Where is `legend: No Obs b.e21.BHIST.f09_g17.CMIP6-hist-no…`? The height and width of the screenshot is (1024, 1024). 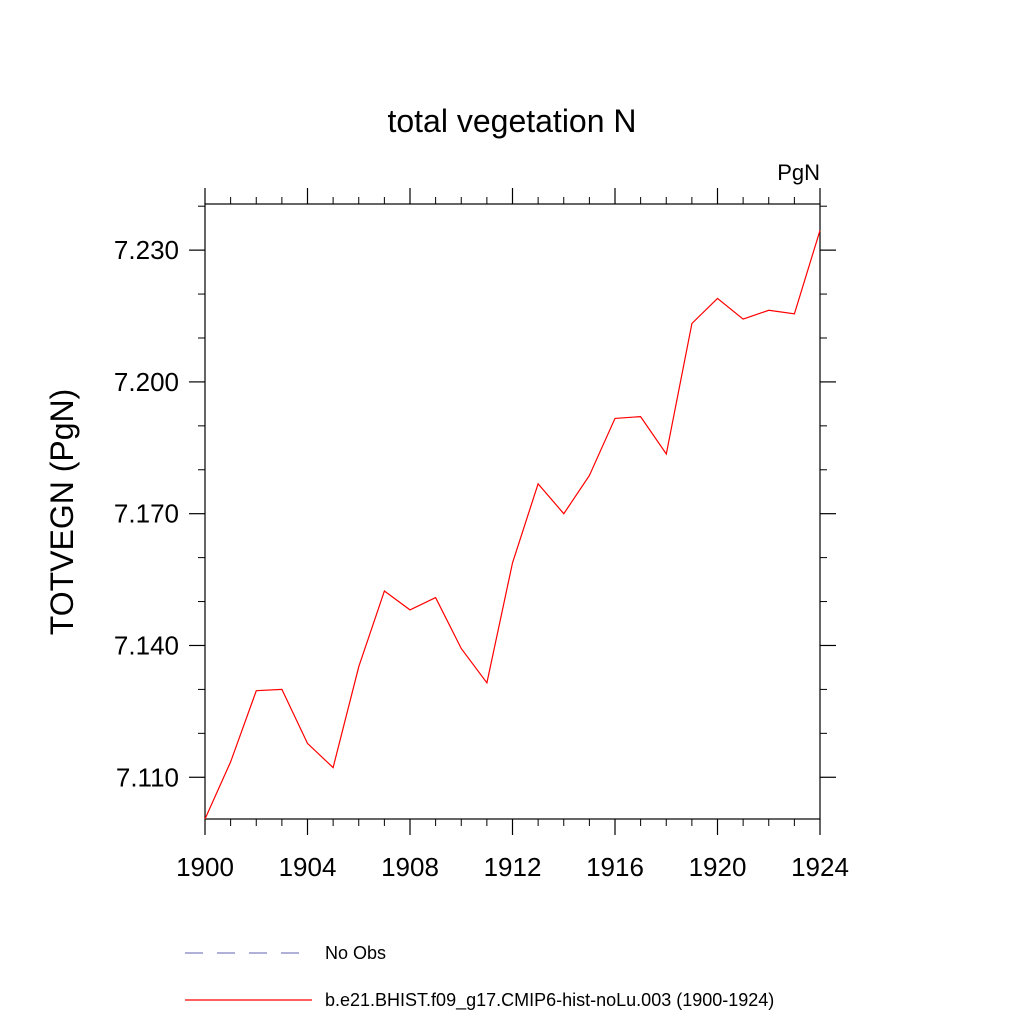 legend: No Obs b.e21.BHIST.f09_g17.CMIP6-hist-no… is located at coordinates (479, 977).